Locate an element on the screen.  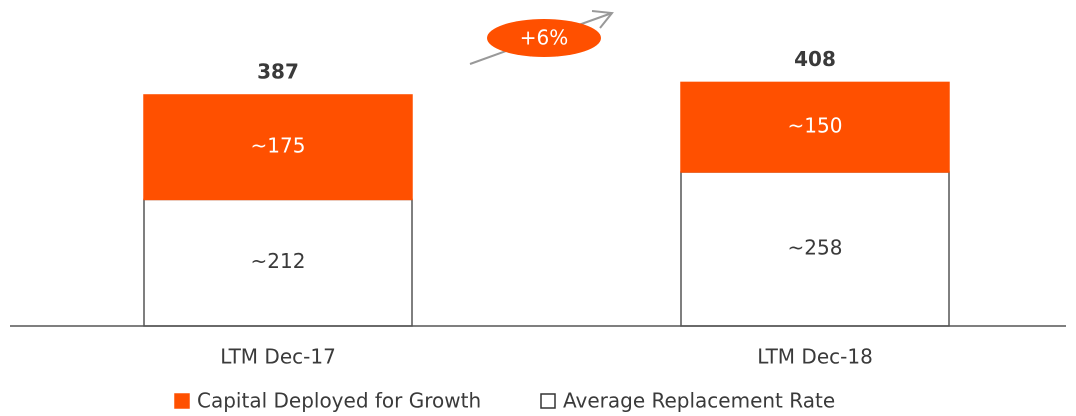
total-label: 387 is located at coordinates (278, 71).